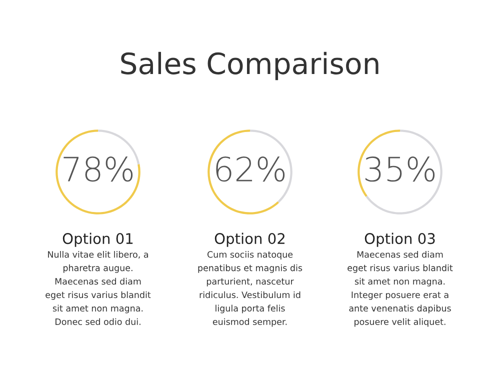 This screenshot has width=500, height=375. Describe the element at coordinates (399, 239) in the screenshot. I see `text: Option 03` at that location.